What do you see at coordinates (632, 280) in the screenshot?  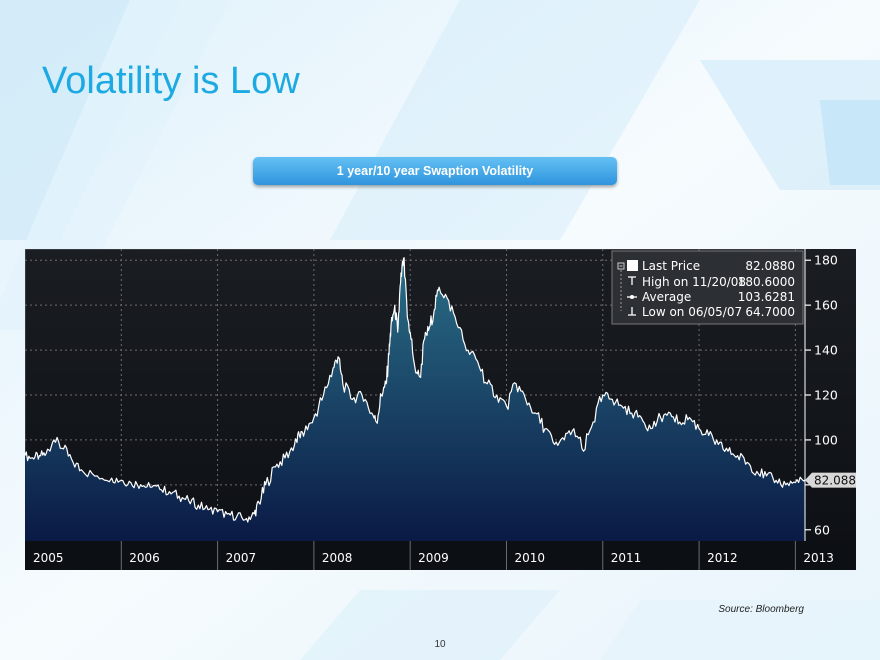 I see `legend-marker-high` at bounding box center [632, 280].